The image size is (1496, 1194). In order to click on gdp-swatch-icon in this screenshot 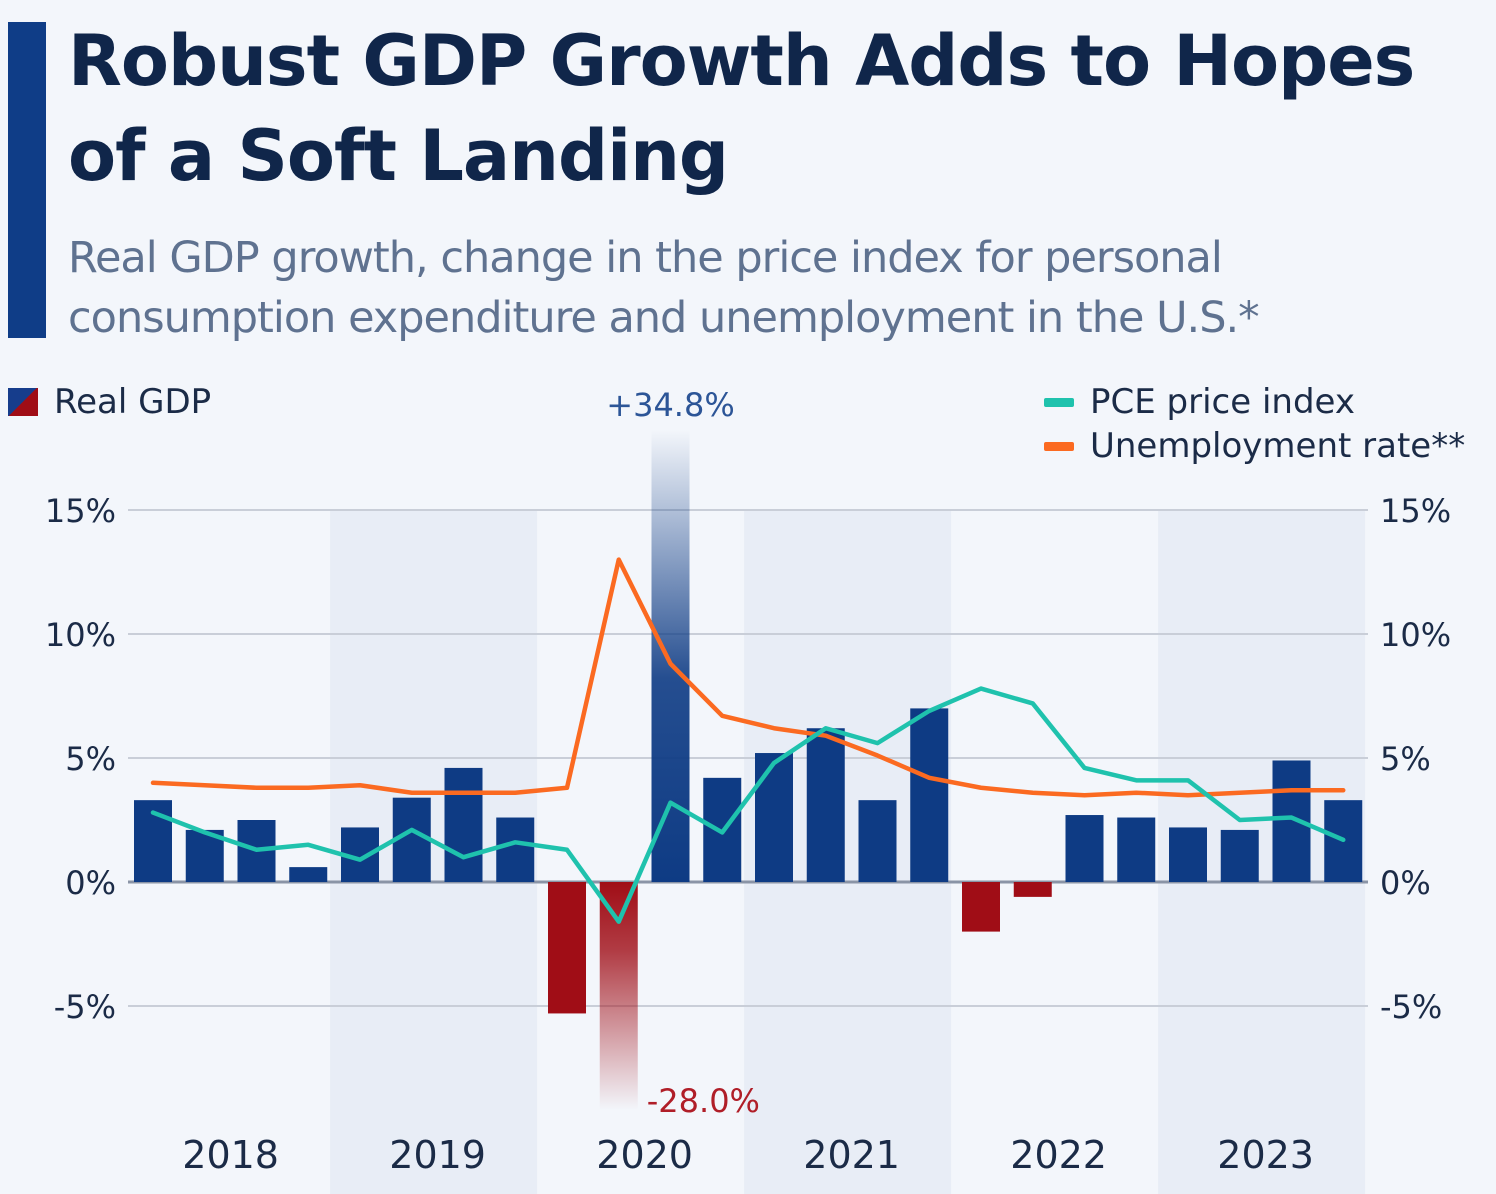, I will do `click(23, 402)`.